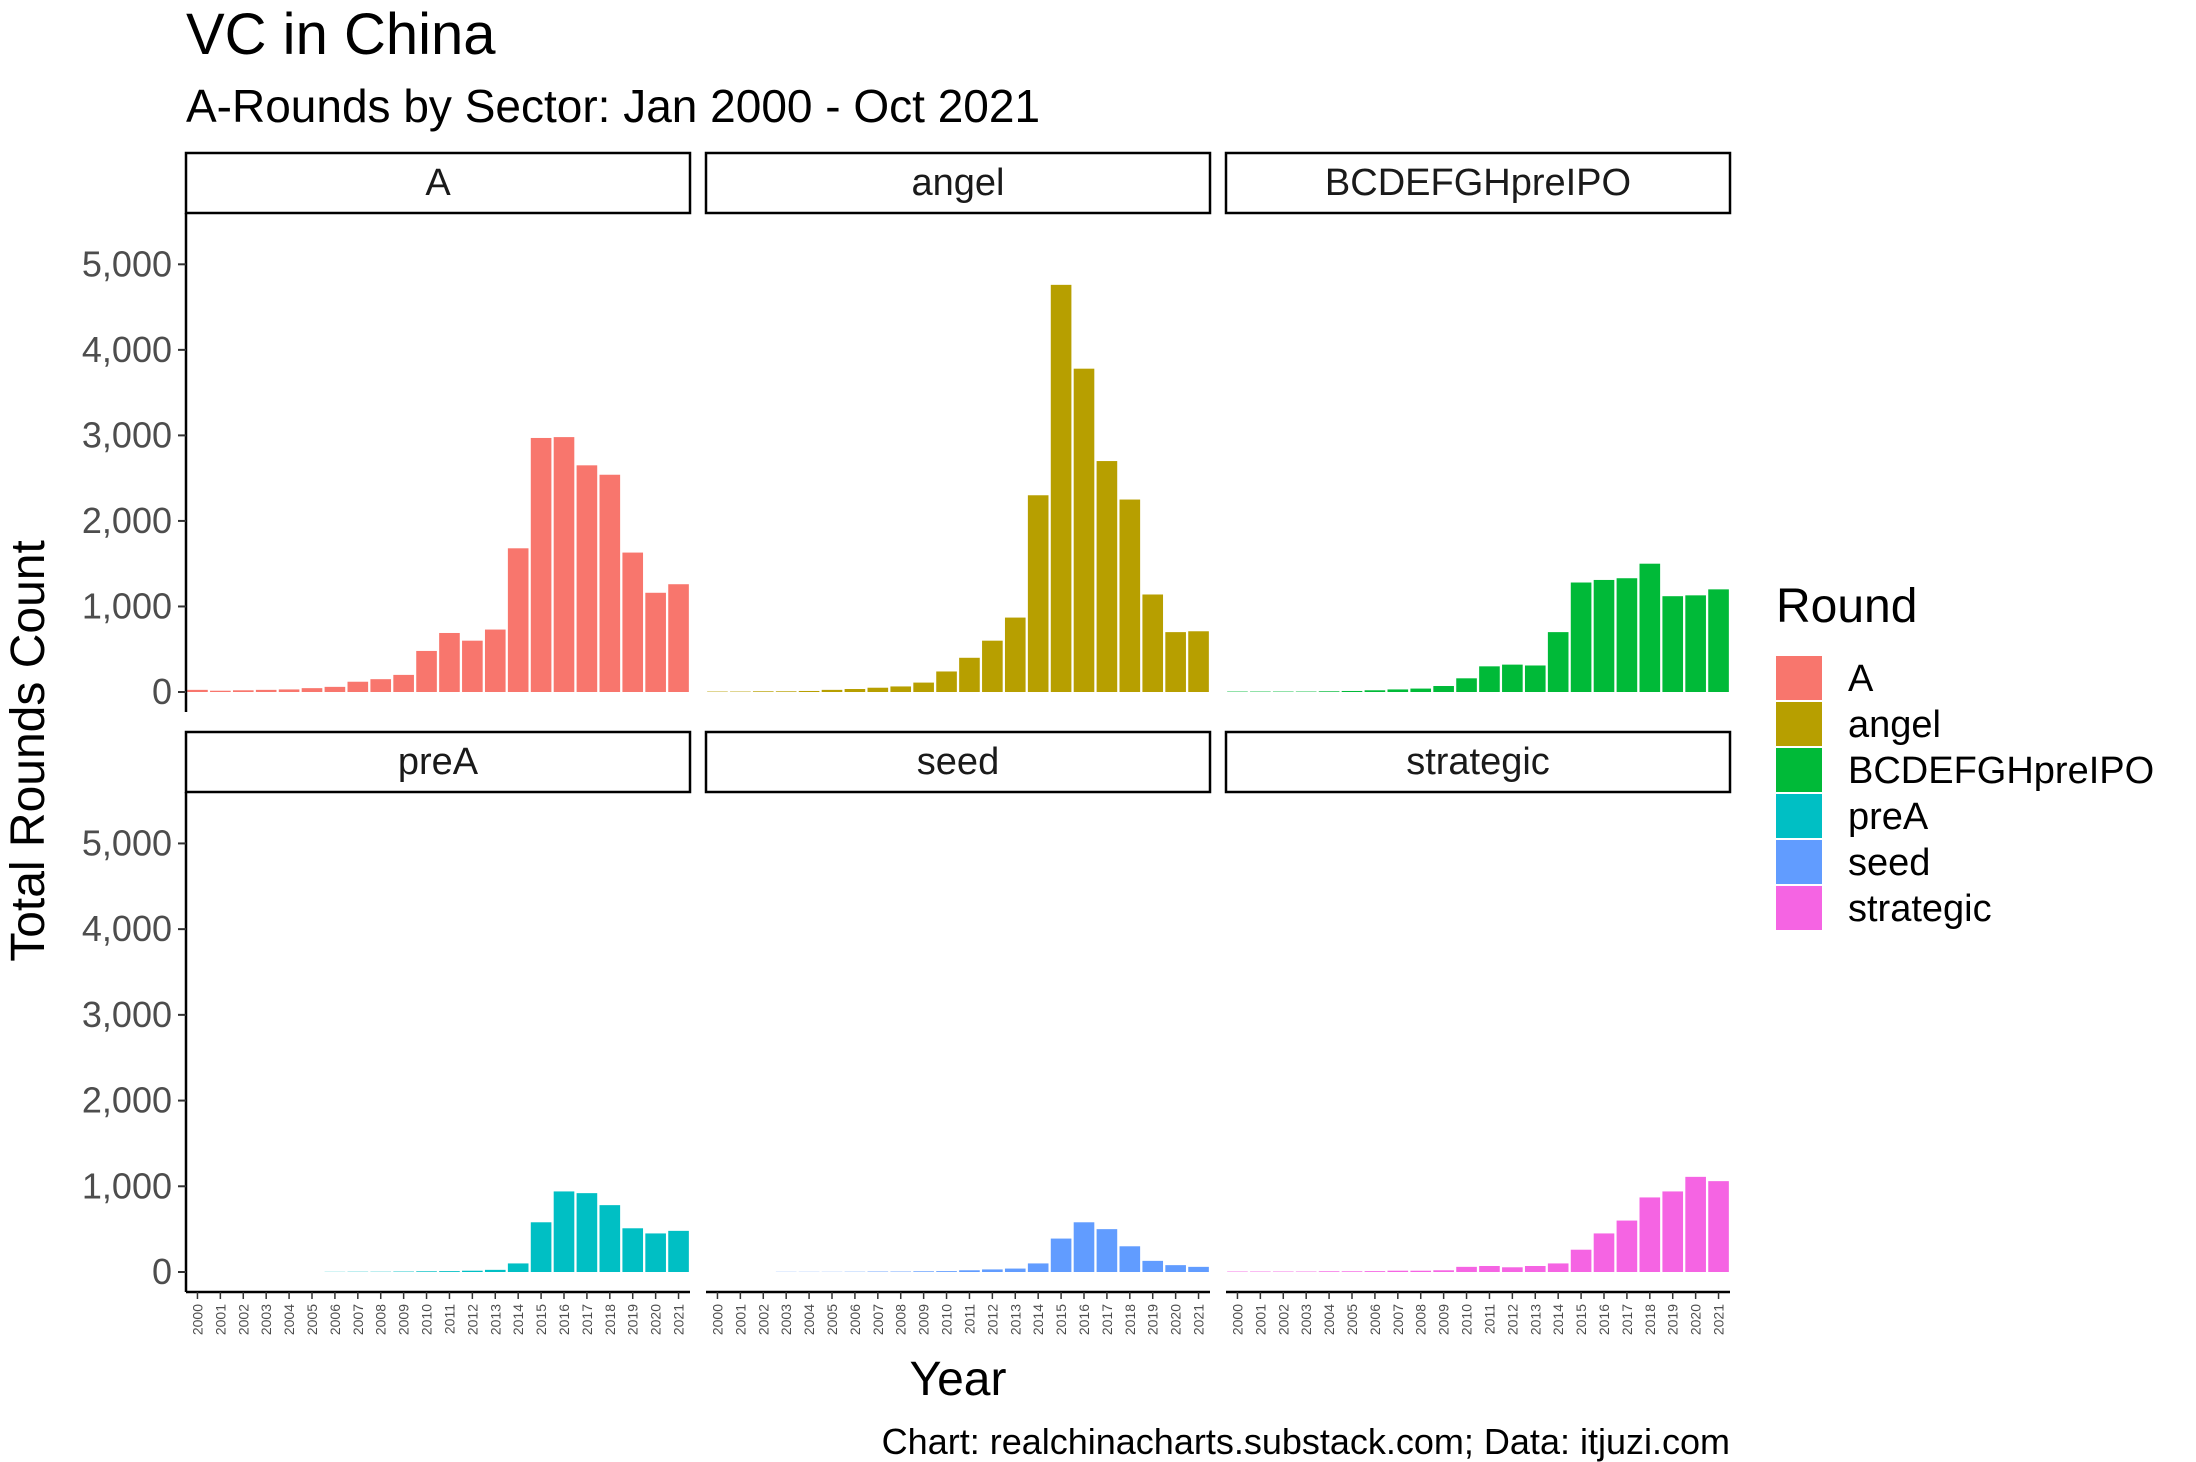 The height and width of the screenshot is (1462, 2196). Describe the element at coordinates (655, 642) in the screenshot. I see `bar-A-2020` at that location.